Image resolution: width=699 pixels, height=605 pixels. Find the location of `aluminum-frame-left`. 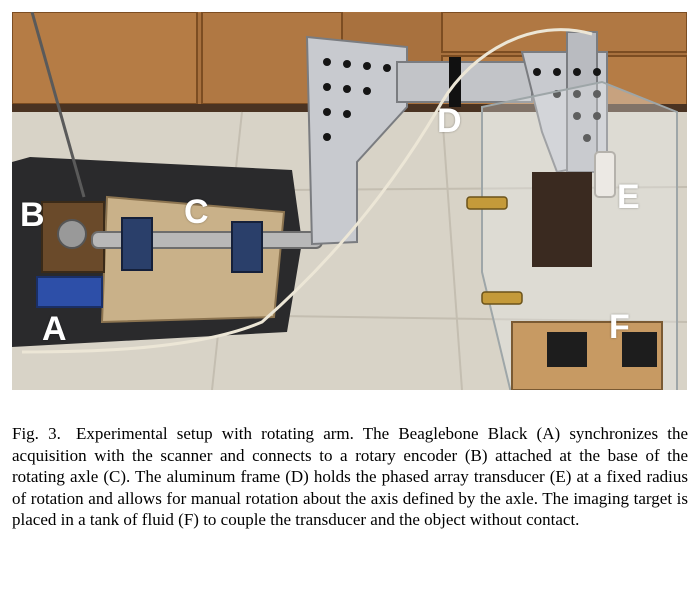

aluminum-frame-left is located at coordinates (356, 140).